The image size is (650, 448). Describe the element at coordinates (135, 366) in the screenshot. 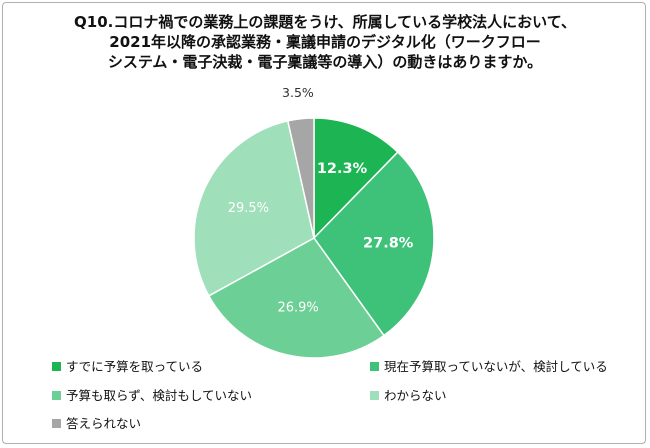

I see `legend-label: すでに予算を取っている` at that location.